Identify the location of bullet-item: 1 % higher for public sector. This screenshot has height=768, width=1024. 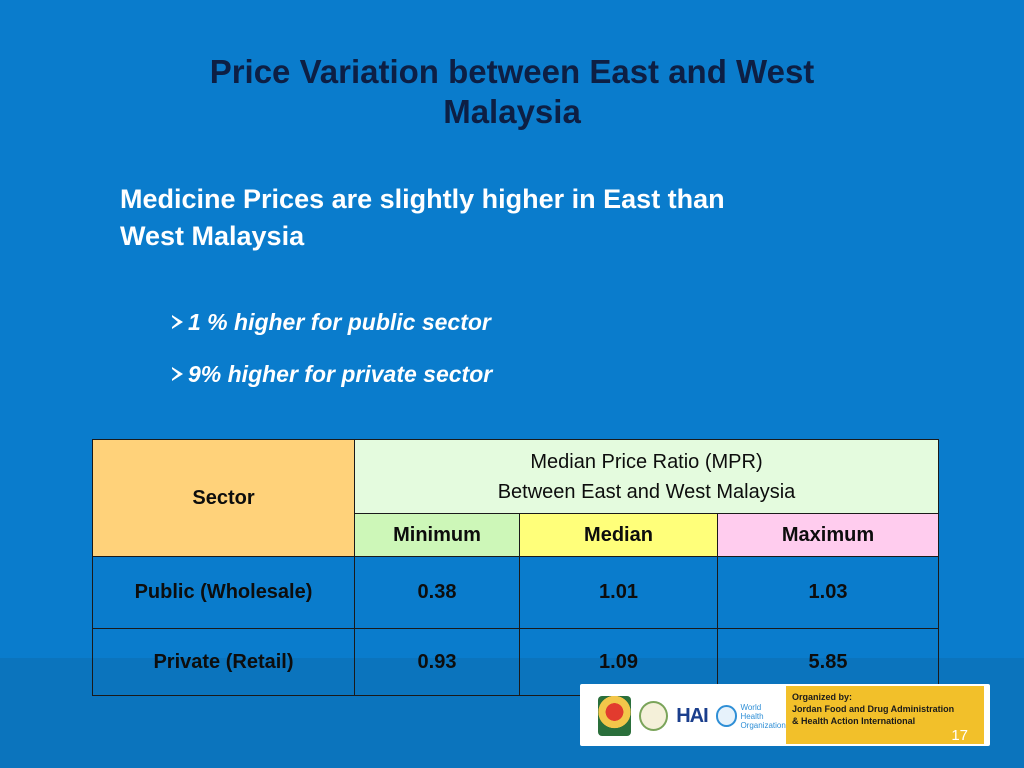
(472, 322).